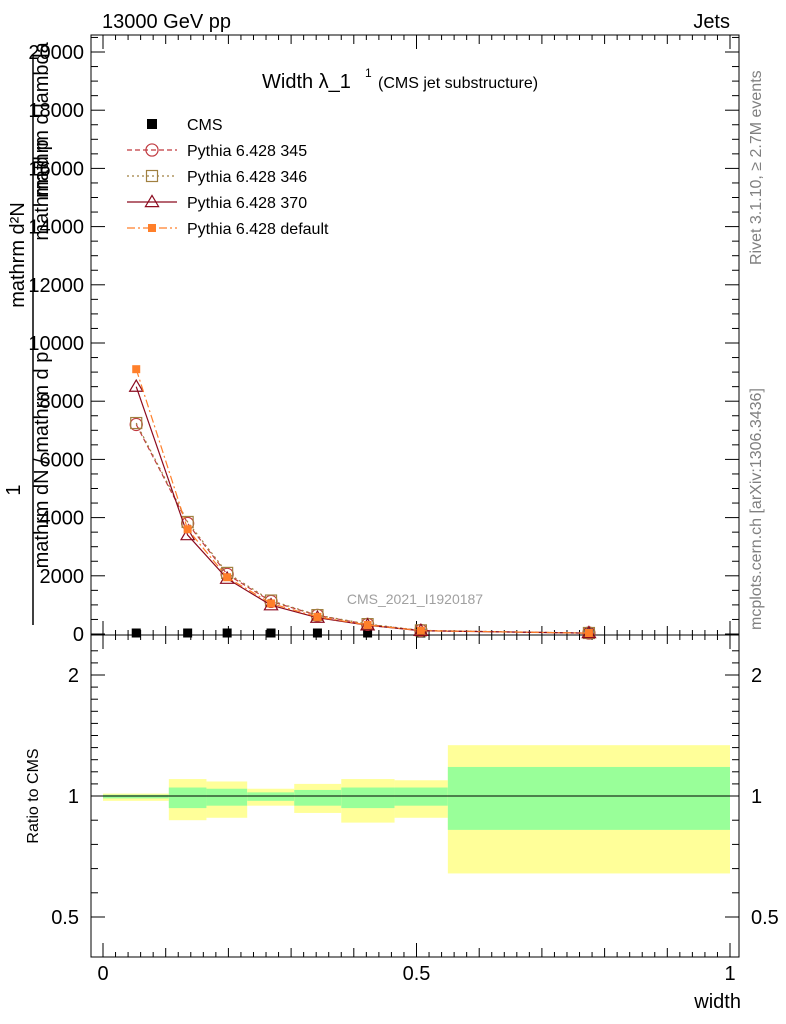 This screenshot has width=786, height=1024. I want to click on y-tick-label-main: 14000, so click(56, 228).